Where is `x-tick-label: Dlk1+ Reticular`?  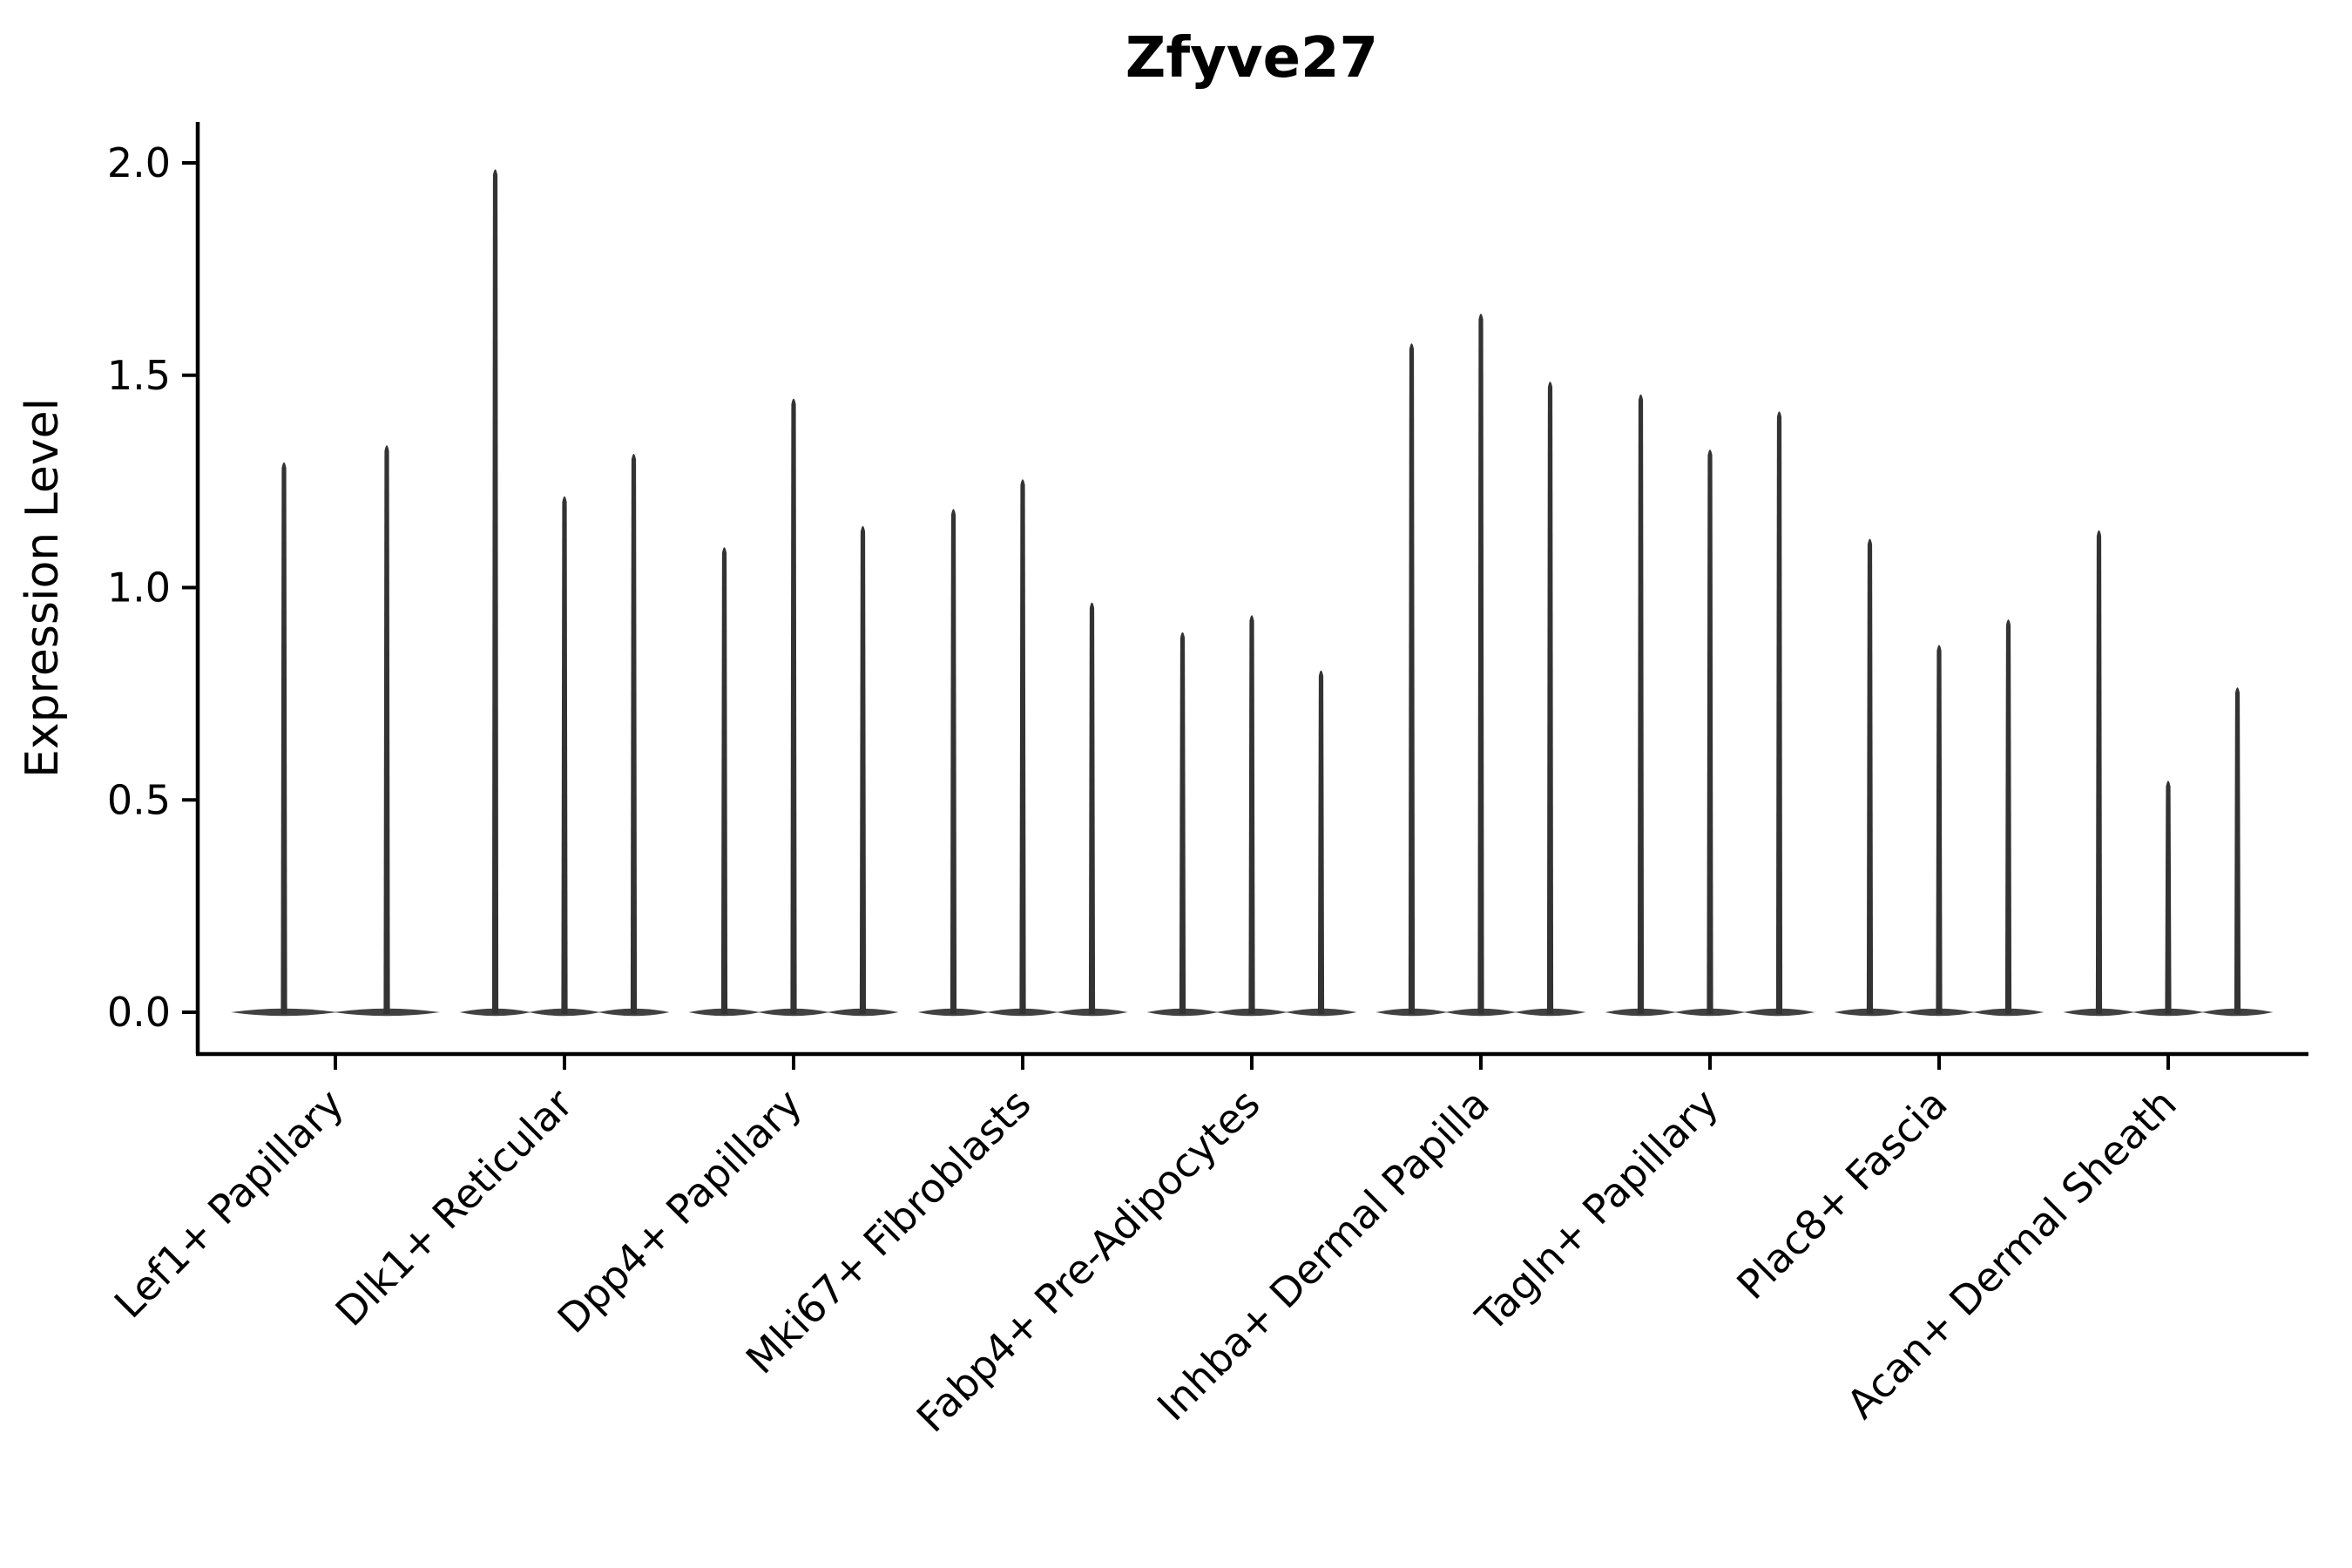 x-tick-label: Dlk1+ Reticular is located at coordinates (455, 1207).